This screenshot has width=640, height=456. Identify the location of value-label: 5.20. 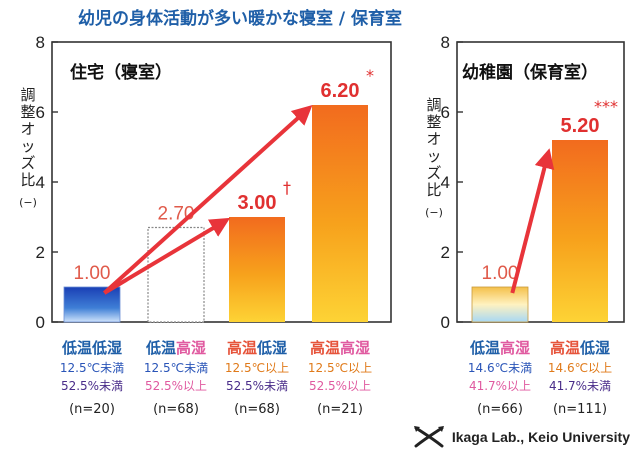
(580, 126).